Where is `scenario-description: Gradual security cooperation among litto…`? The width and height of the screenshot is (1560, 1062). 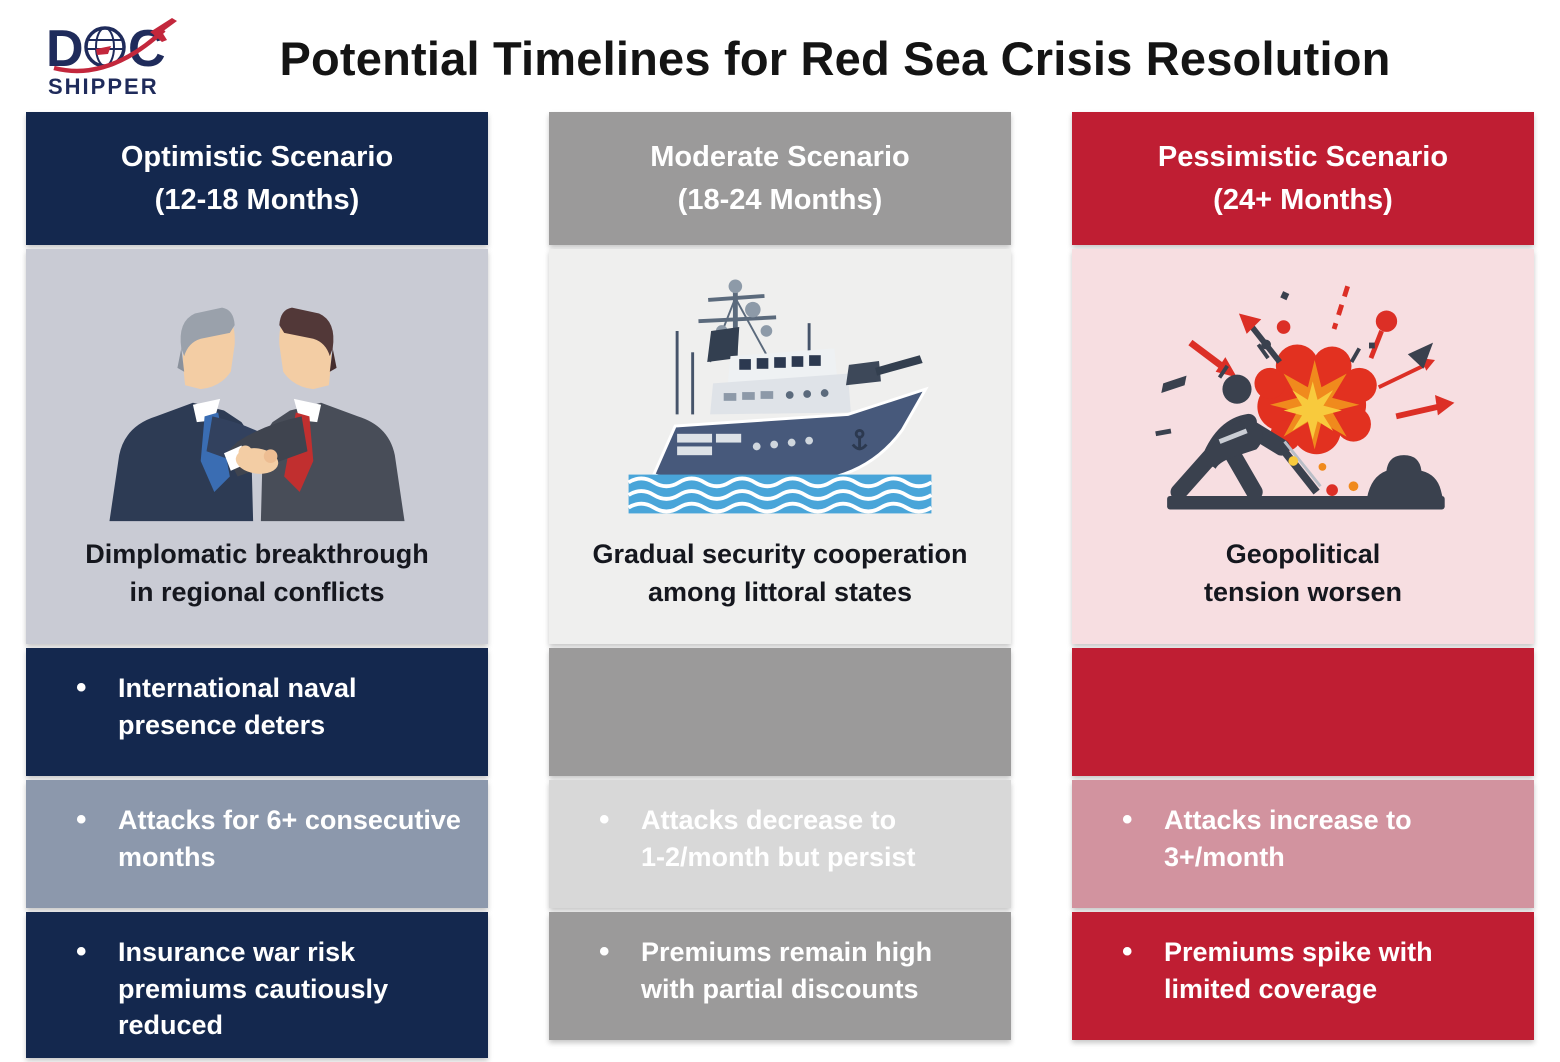
scenario-description: Gradual security cooperation among litto… is located at coordinates (780, 573).